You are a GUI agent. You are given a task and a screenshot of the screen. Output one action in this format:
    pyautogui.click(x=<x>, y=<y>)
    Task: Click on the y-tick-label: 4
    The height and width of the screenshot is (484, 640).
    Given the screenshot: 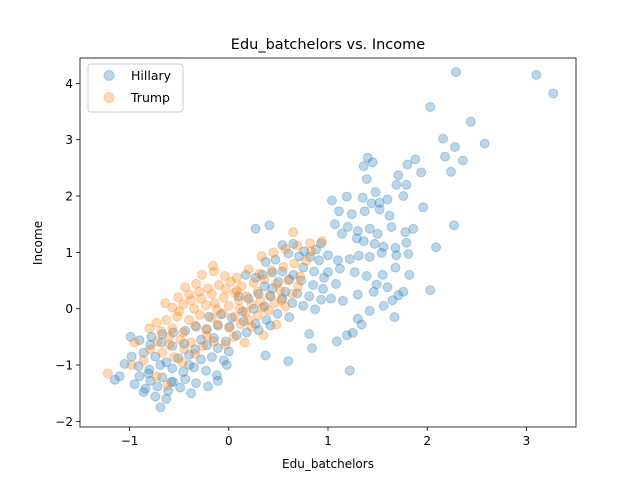 What is the action you would take?
    pyautogui.click(x=69, y=84)
    